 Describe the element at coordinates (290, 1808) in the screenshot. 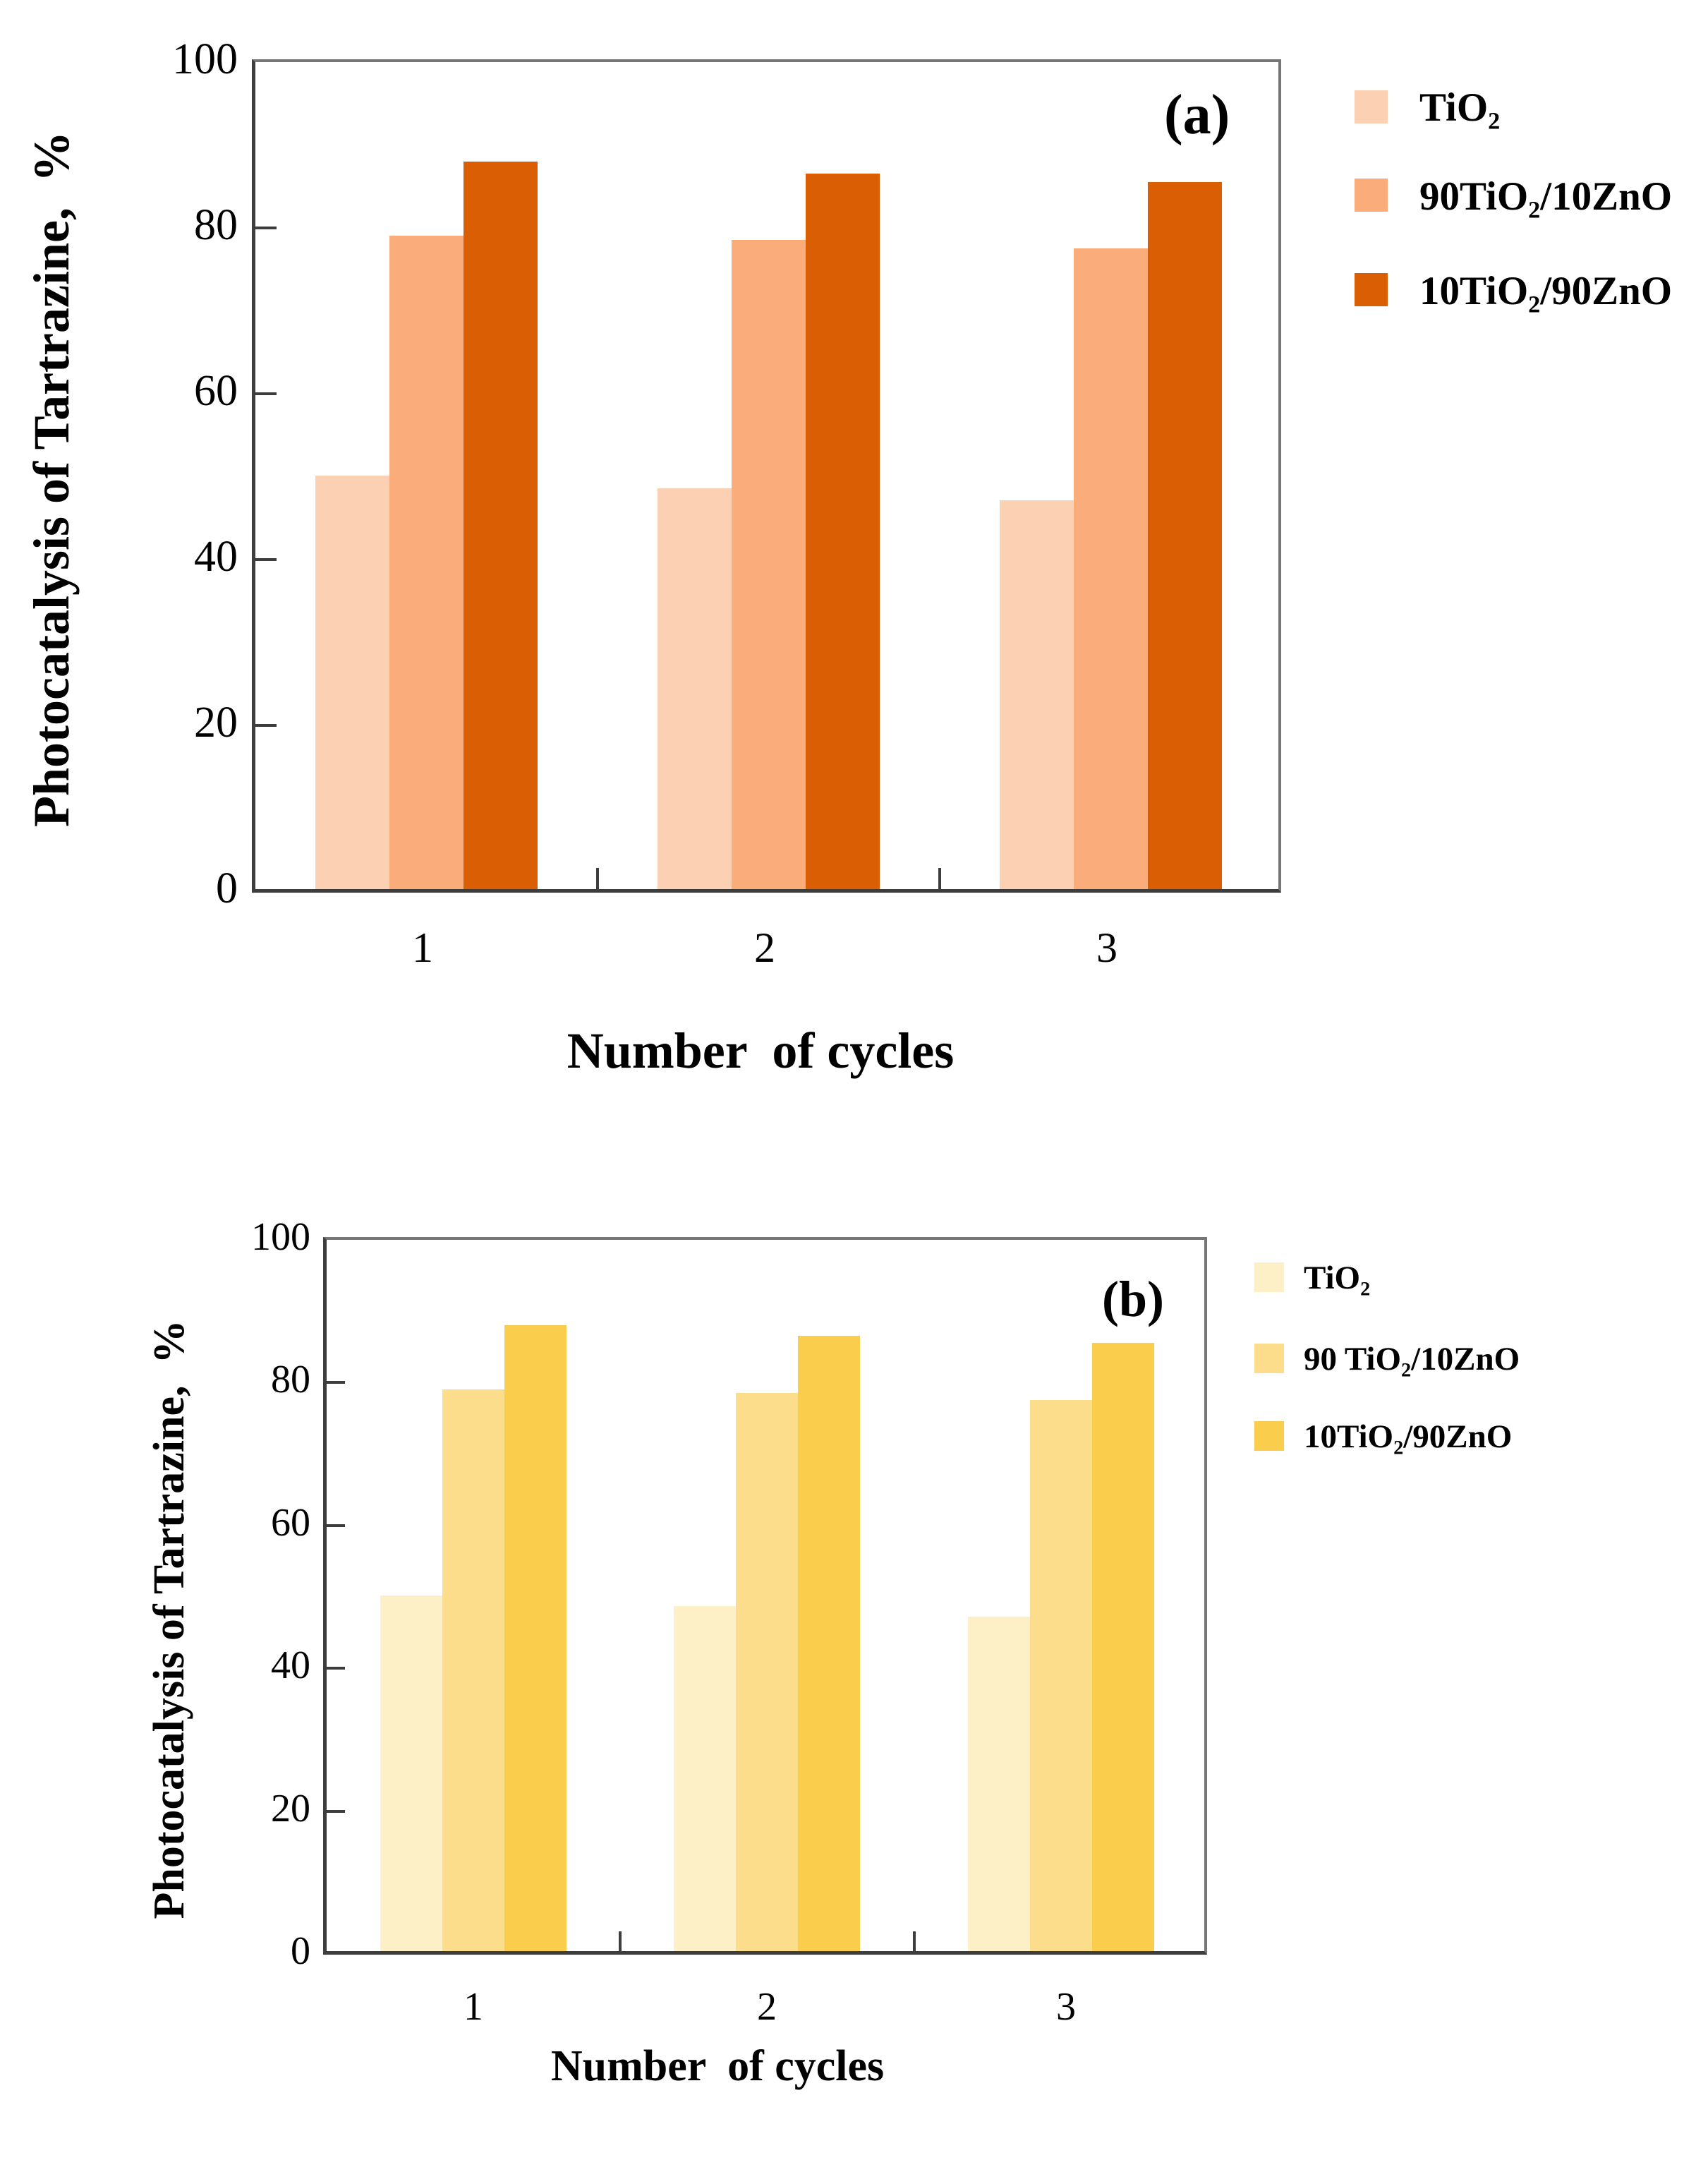

I see `chart-b-y-tick-20: 20` at that location.